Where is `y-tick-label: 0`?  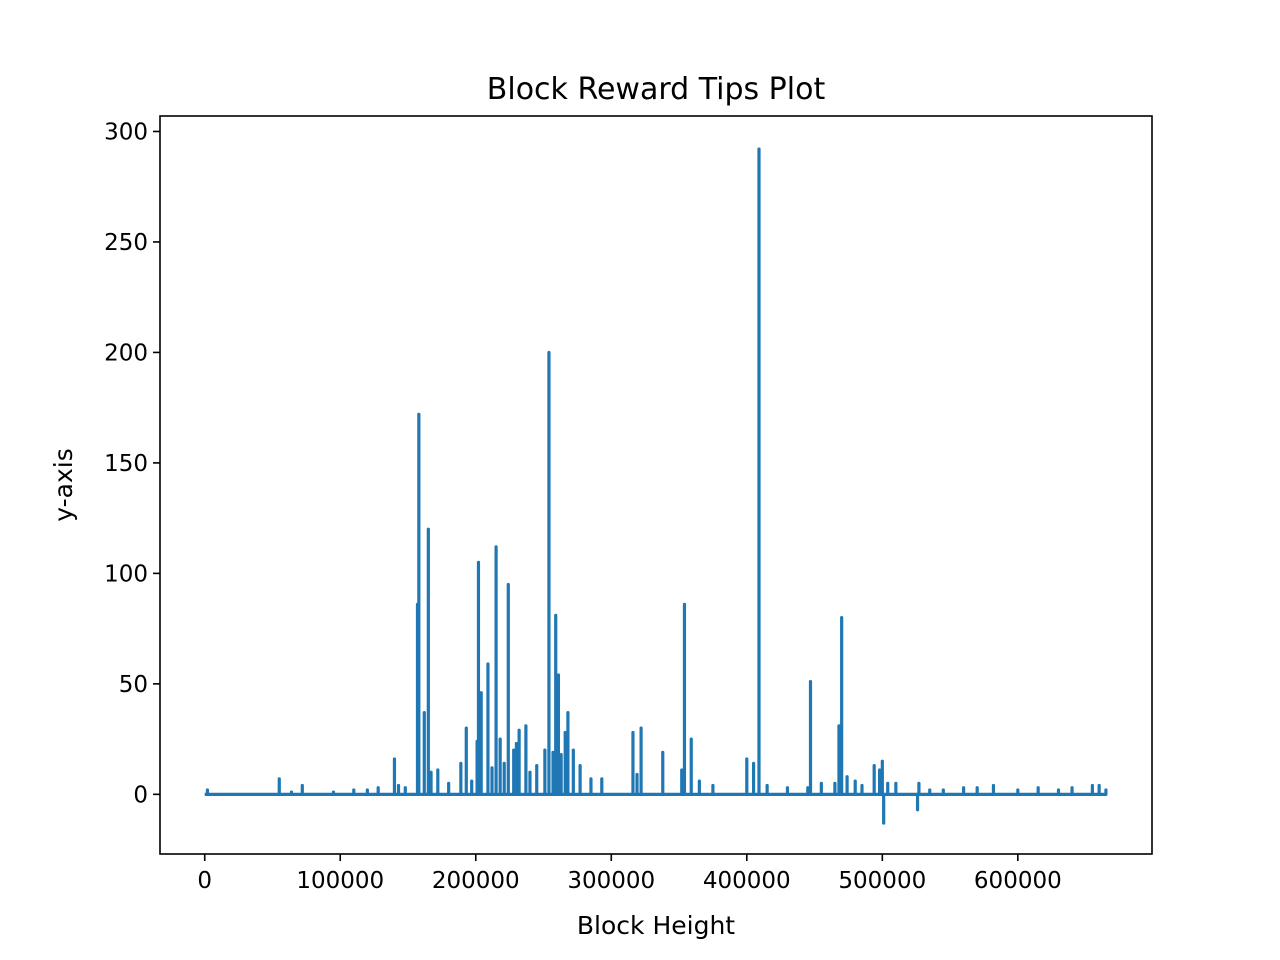 y-tick-label: 0 is located at coordinates (140, 795).